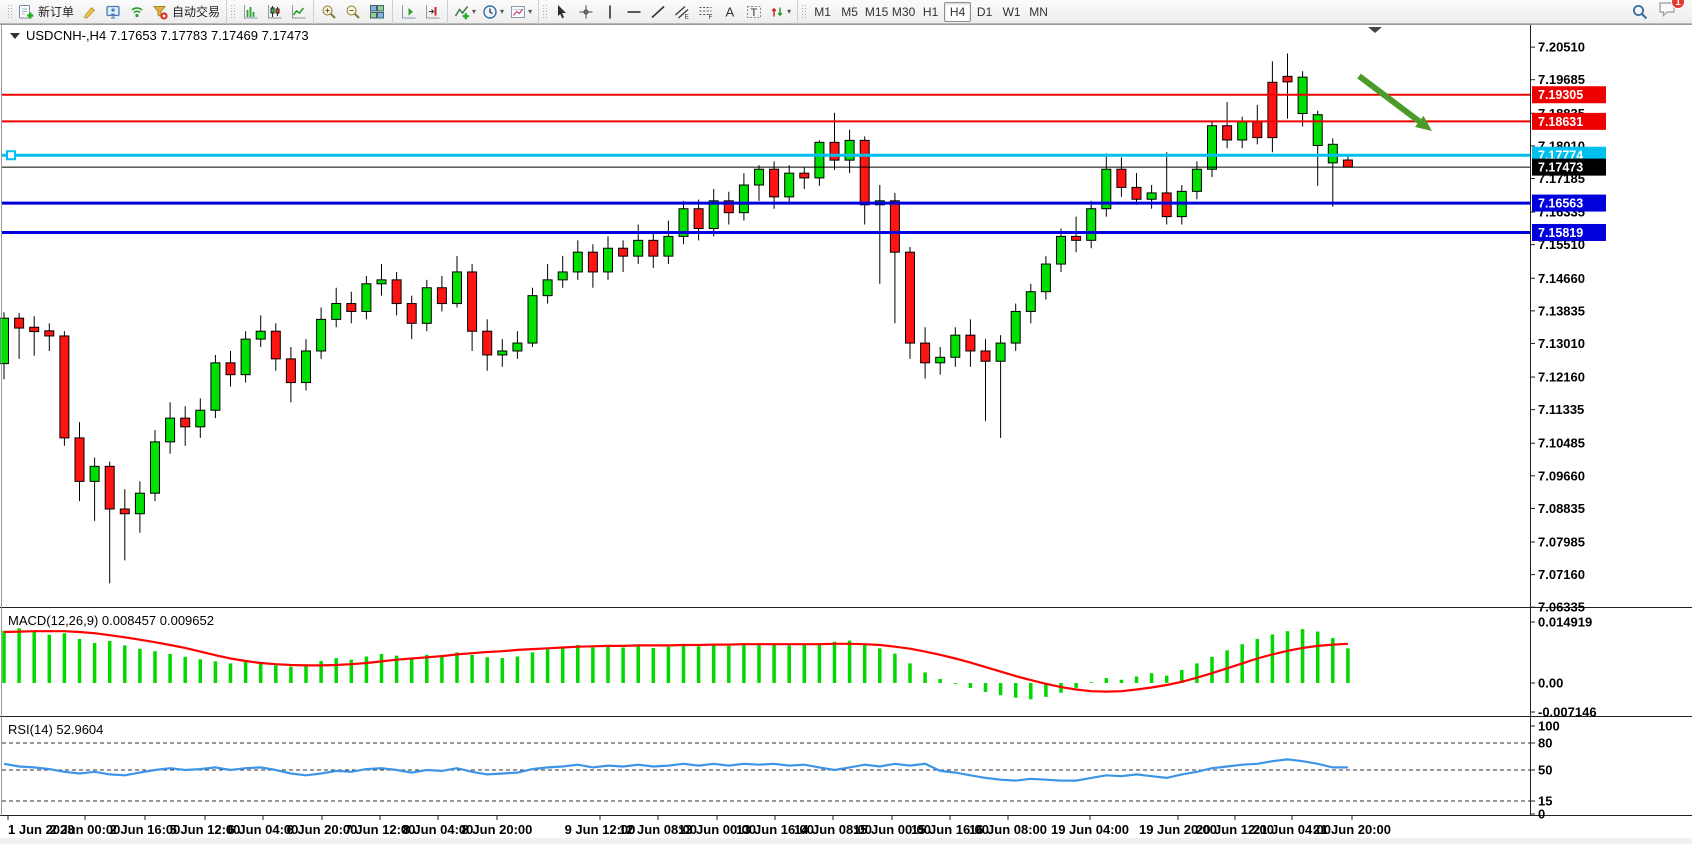 The height and width of the screenshot is (844, 1692). What do you see at coordinates (706, 11) in the screenshot?
I see `fibonacci-button: F` at bounding box center [706, 11].